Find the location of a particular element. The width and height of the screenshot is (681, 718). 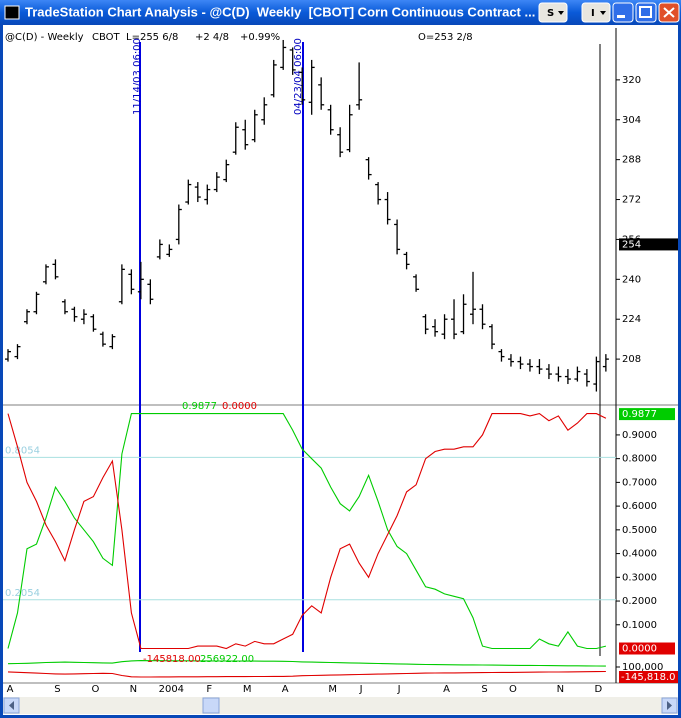

last-price-label: 254 is located at coordinates (631, 244).